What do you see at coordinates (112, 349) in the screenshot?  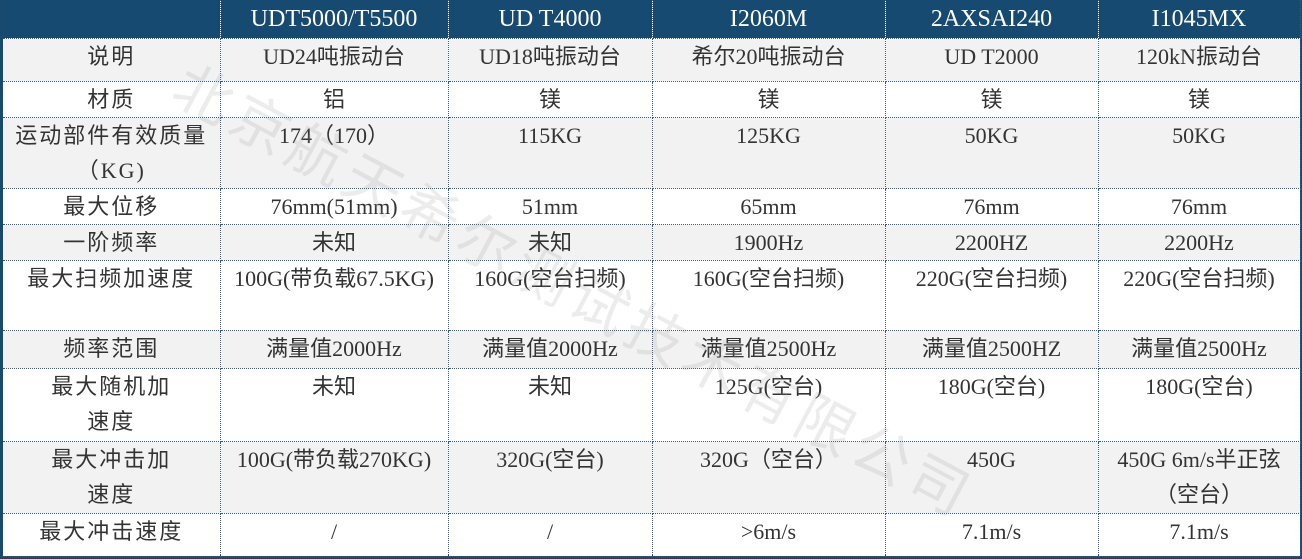 I see `row-label: 频率范围` at bounding box center [112, 349].